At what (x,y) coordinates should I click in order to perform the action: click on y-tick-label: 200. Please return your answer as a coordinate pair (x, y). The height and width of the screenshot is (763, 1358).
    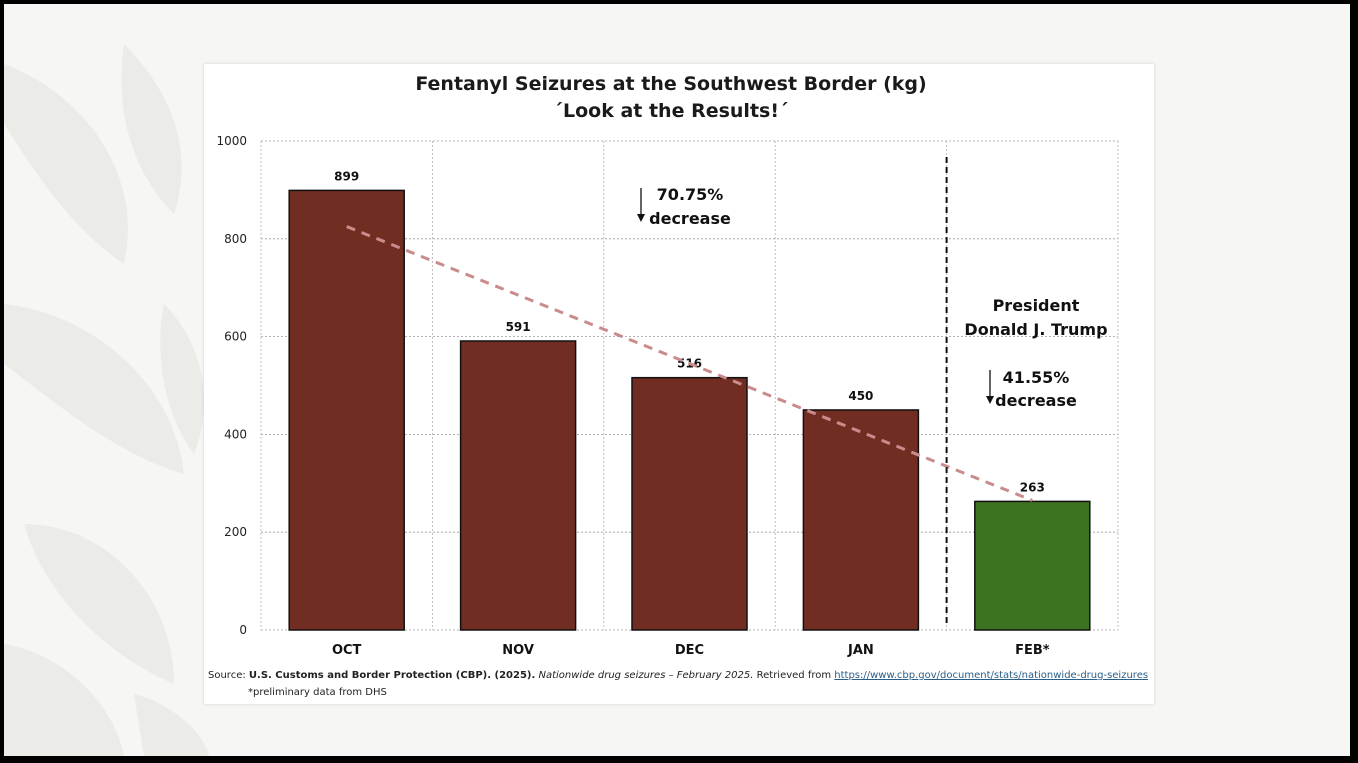
    Looking at the image, I should click on (235, 532).